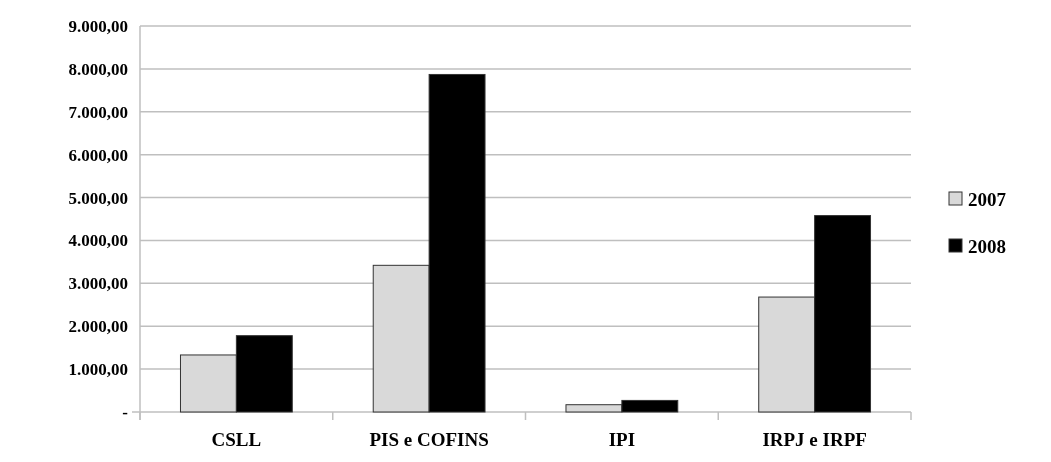 The image size is (1051, 462). What do you see at coordinates (987, 246) in the screenshot?
I see `legend-label: 2008` at bounding box center [987, 246].